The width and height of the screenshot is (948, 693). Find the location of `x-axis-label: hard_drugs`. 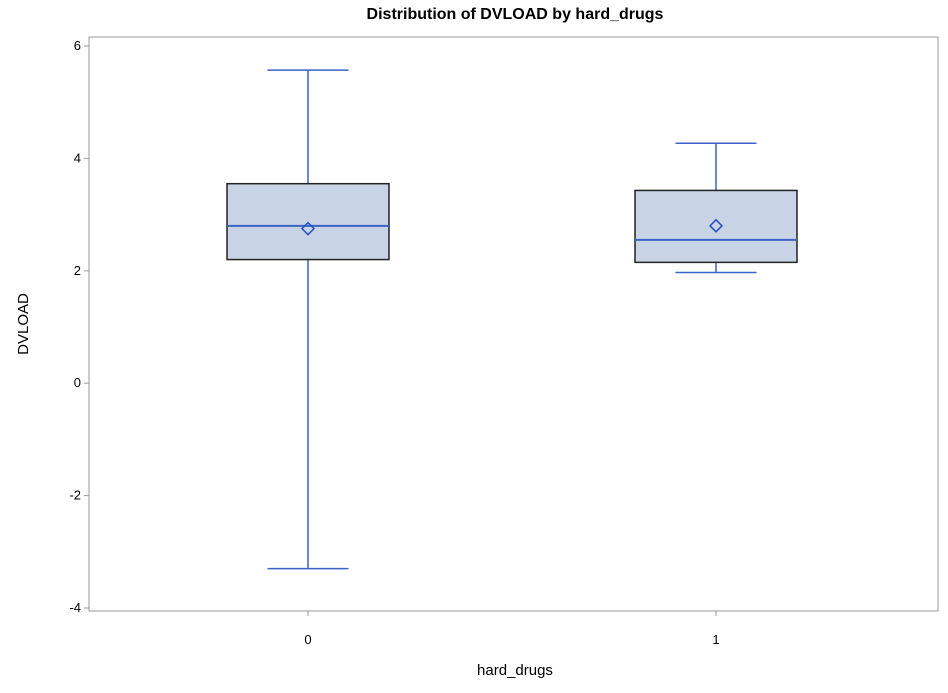

x-axis-label: hard_drugs is located at coordinates (515, 670).